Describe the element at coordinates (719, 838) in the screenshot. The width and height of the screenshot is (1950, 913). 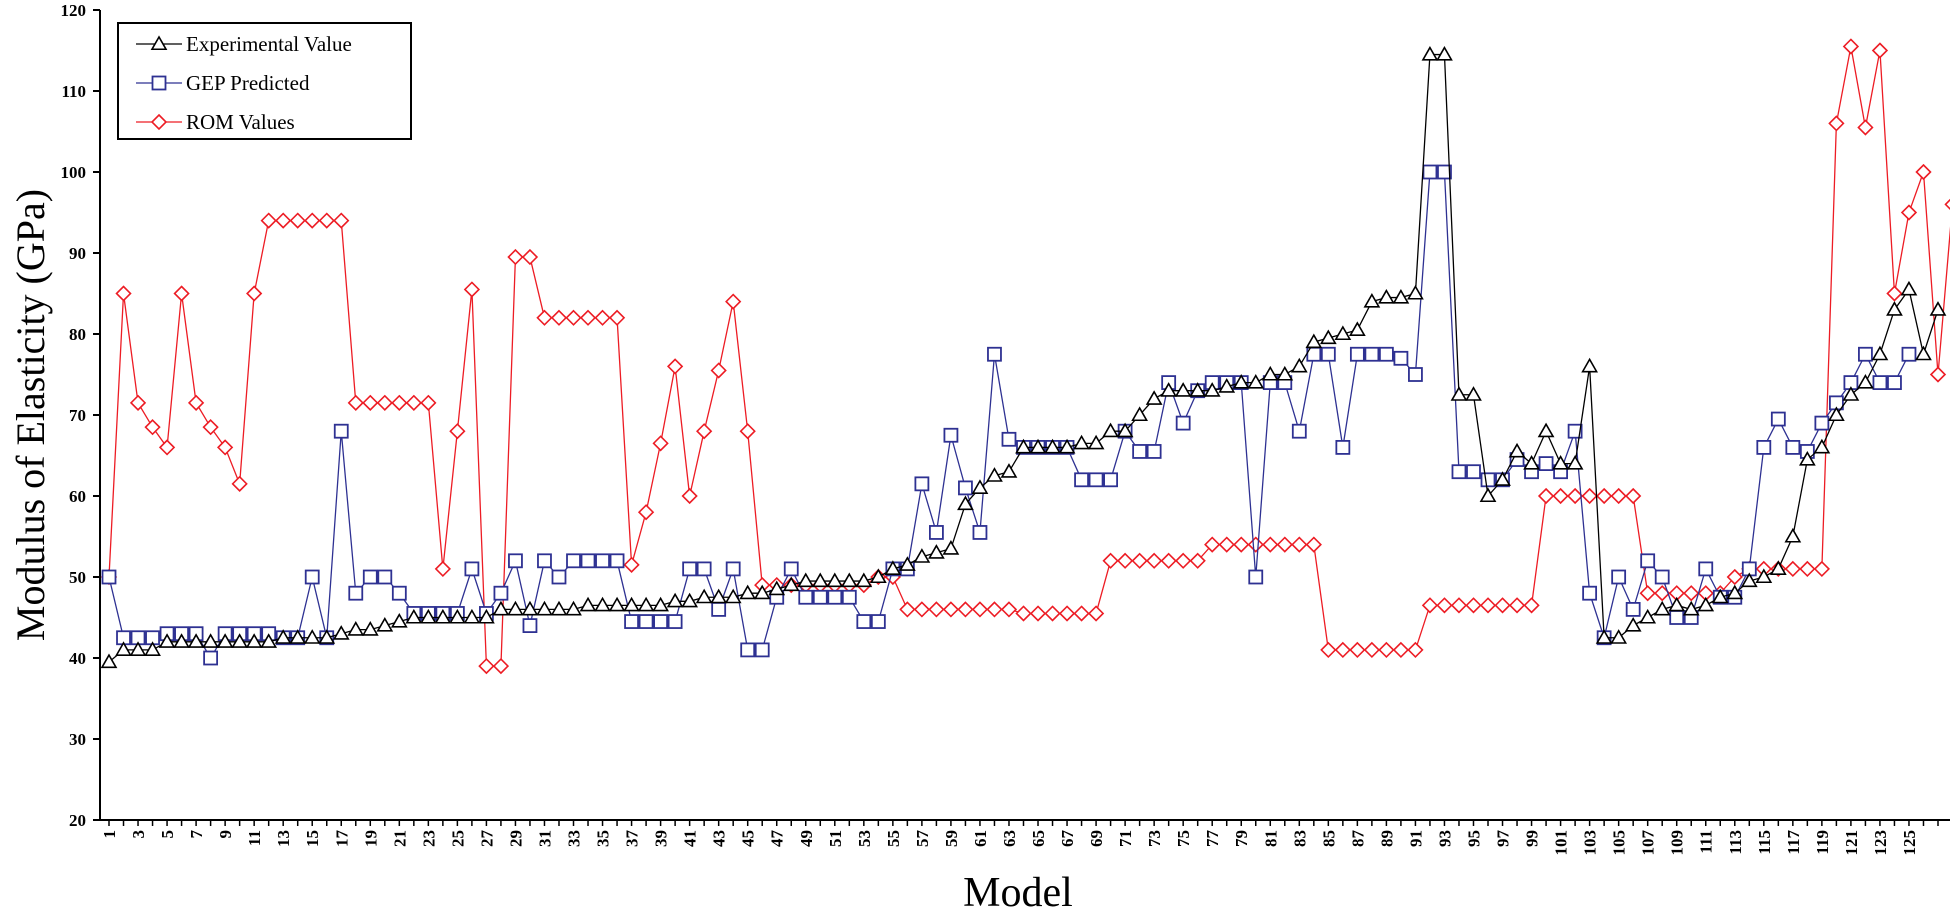
I see `x-tick-label: 43` at that location.